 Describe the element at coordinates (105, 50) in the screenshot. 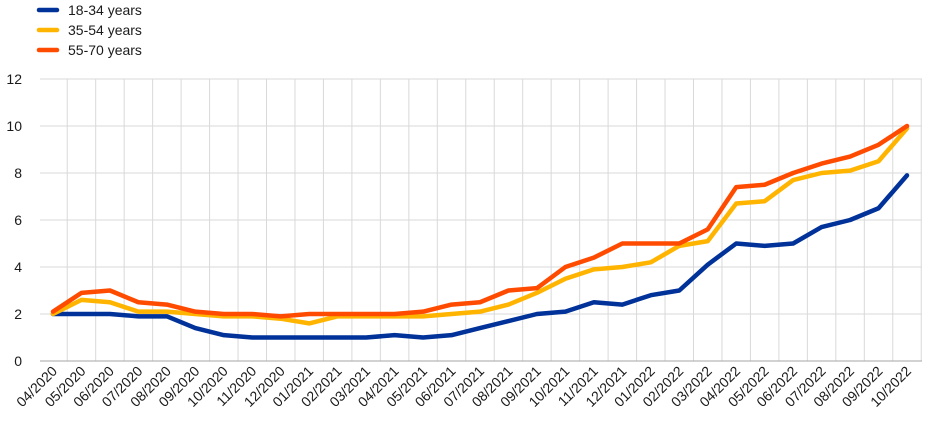

I see `legend-label: 55-70 years` at that location.